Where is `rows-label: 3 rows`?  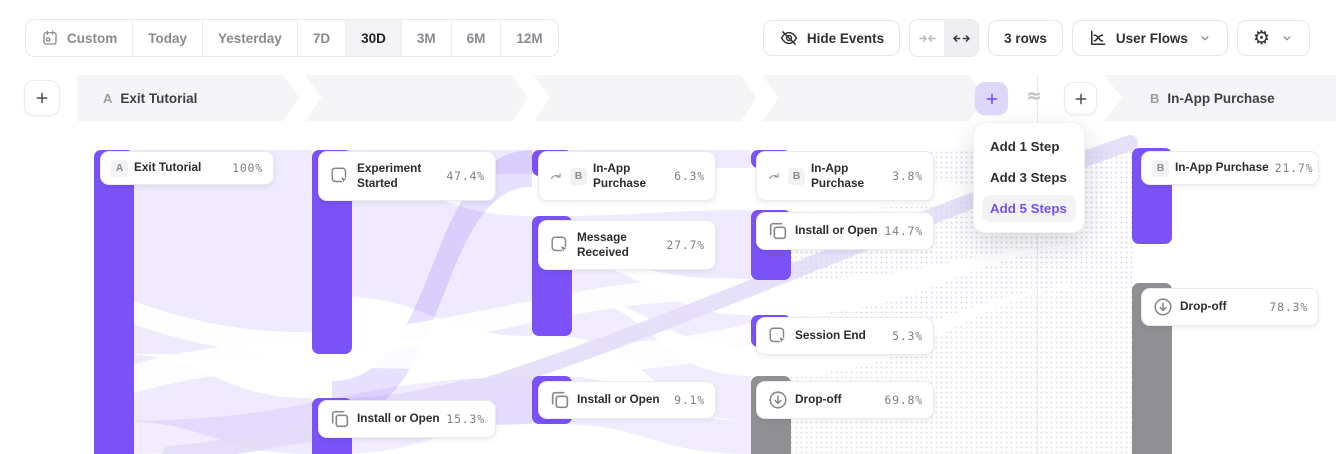
rows-label: 3 rows is located at coordinates (1025, 38).